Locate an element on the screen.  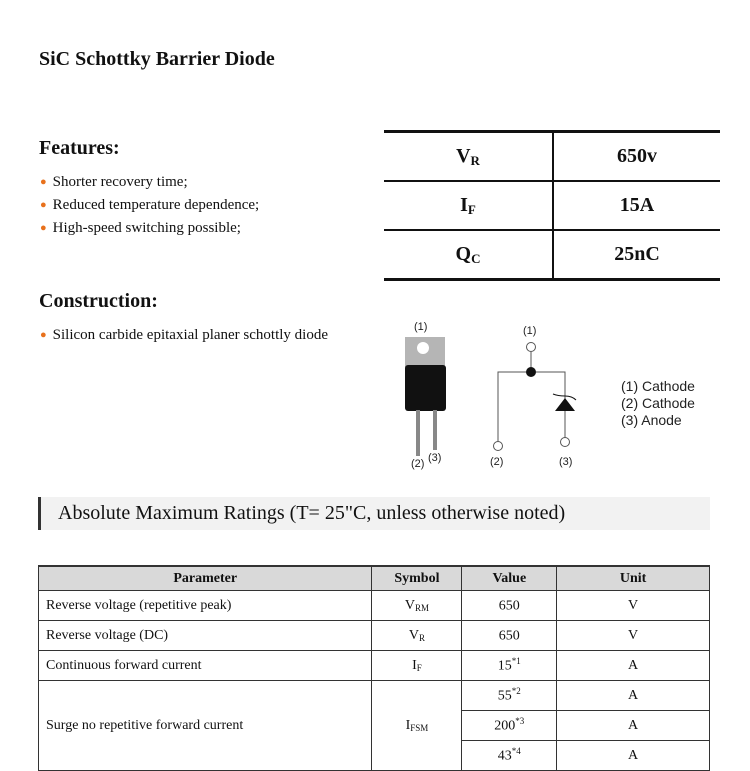
spec-symbol-sub: C is located at coordinates (476, 258).